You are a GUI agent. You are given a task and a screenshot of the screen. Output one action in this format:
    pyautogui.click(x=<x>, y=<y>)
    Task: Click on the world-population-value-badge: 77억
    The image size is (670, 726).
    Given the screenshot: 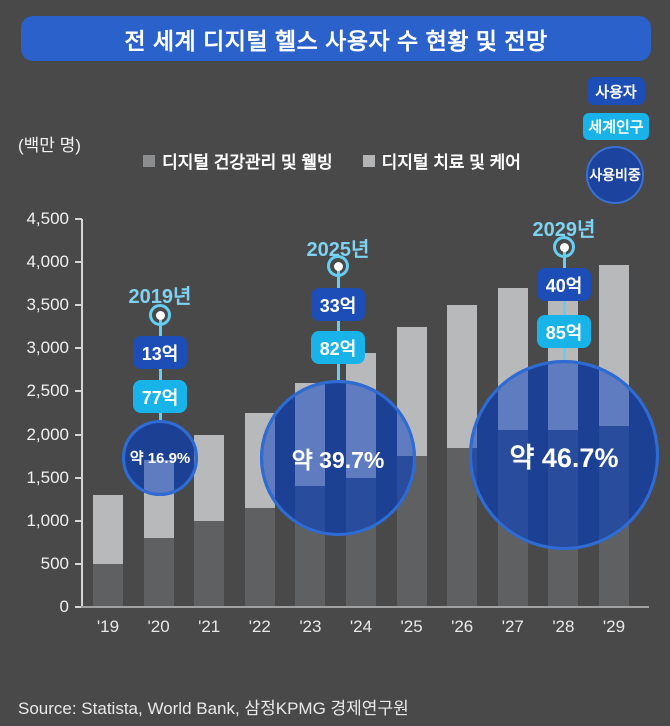 What is the action you would take?
    pyautogui.click(x=160, y=396)
    